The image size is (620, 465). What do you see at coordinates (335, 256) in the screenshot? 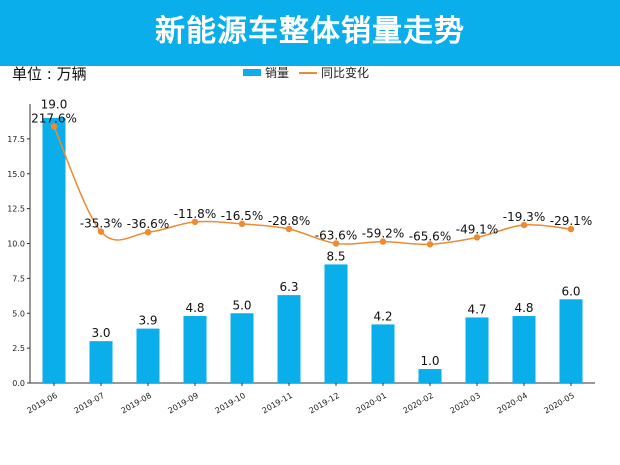
I see `bar-value-label: 8.5` at bounding box center [335, 256].